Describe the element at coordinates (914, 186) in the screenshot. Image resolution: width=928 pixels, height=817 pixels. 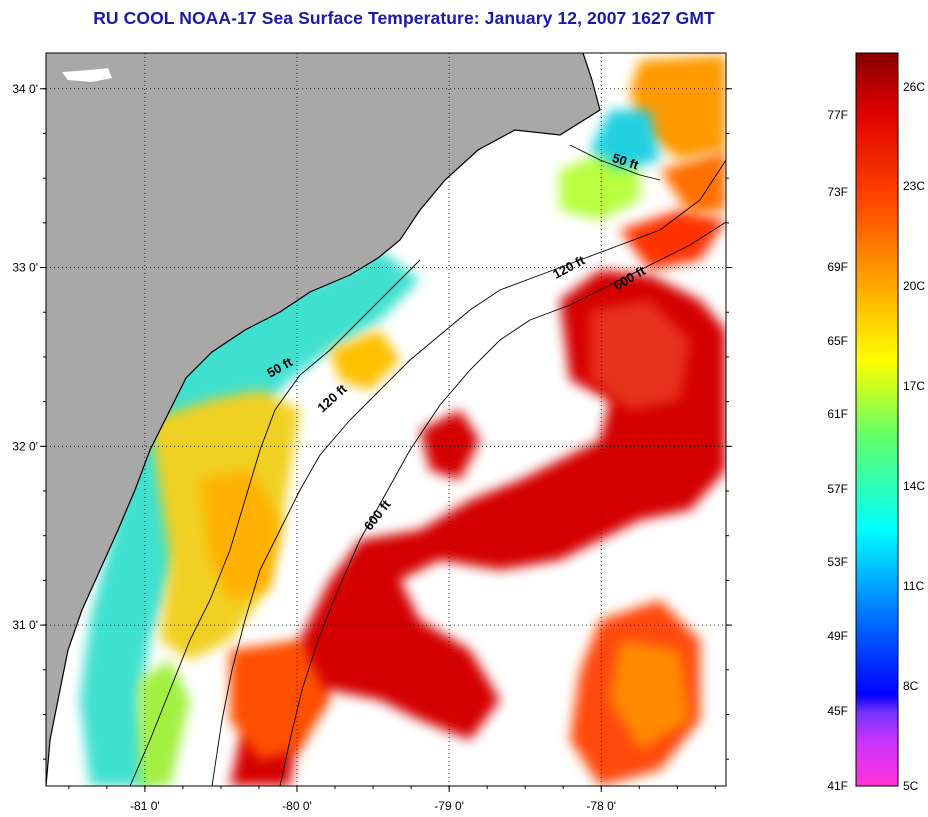
I see `colorbar-c-label: 23C` at that location.